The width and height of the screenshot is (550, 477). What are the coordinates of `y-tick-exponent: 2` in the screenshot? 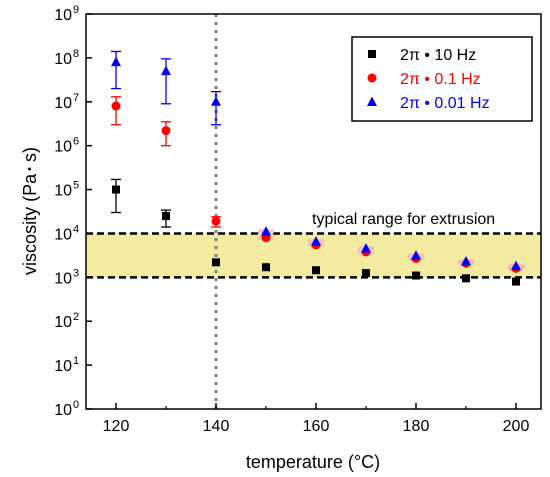 It's located at (76, 317).